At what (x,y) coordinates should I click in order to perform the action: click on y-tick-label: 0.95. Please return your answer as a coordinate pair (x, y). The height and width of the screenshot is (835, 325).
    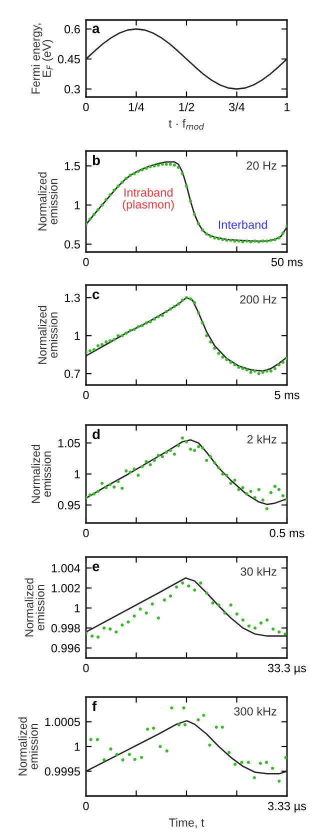
    Looking at the image, I should click on (69, 505).